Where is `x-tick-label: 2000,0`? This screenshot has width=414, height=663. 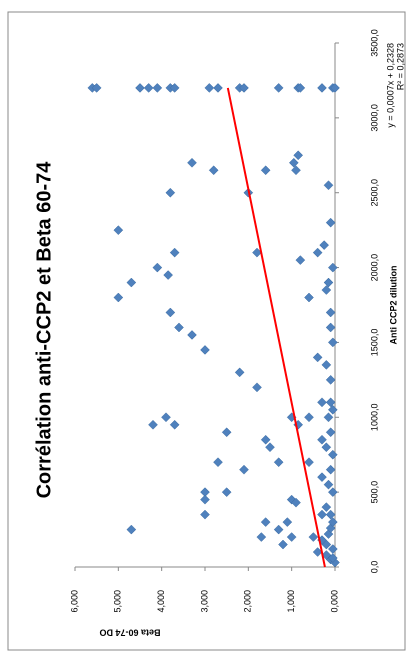
x-tick-label: 2000,0 is located at coordinates (374, 268).